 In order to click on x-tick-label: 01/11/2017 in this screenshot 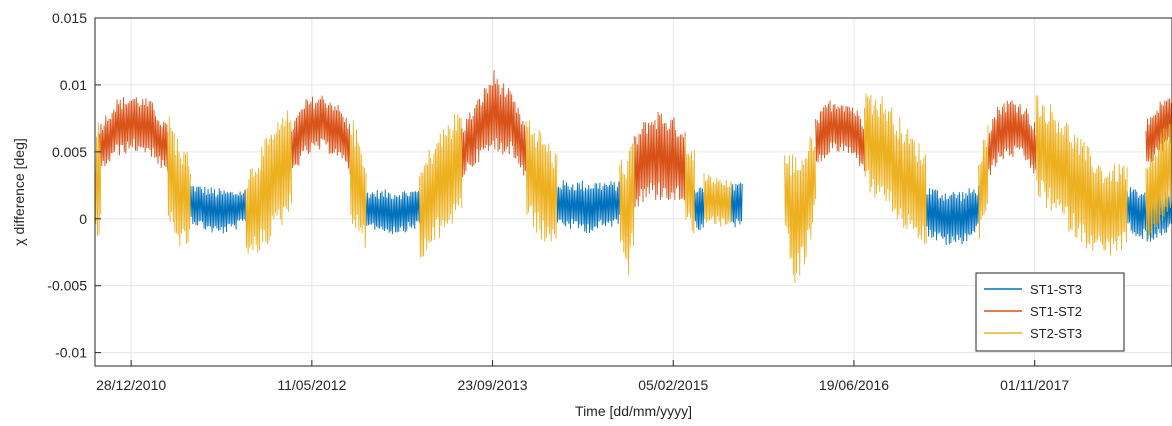, I will do `click(1034, 385)`.